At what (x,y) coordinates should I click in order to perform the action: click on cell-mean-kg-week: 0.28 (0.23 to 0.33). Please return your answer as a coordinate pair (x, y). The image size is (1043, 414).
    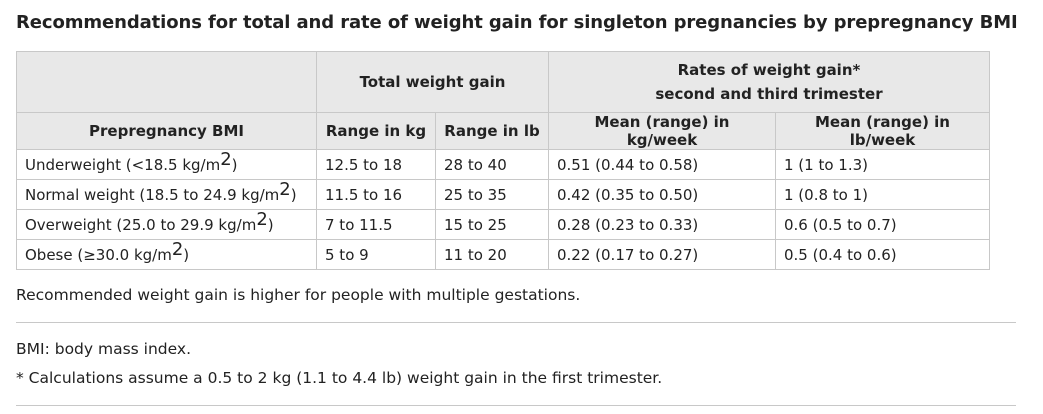
    Looking at the image, I should click on (662, 224).